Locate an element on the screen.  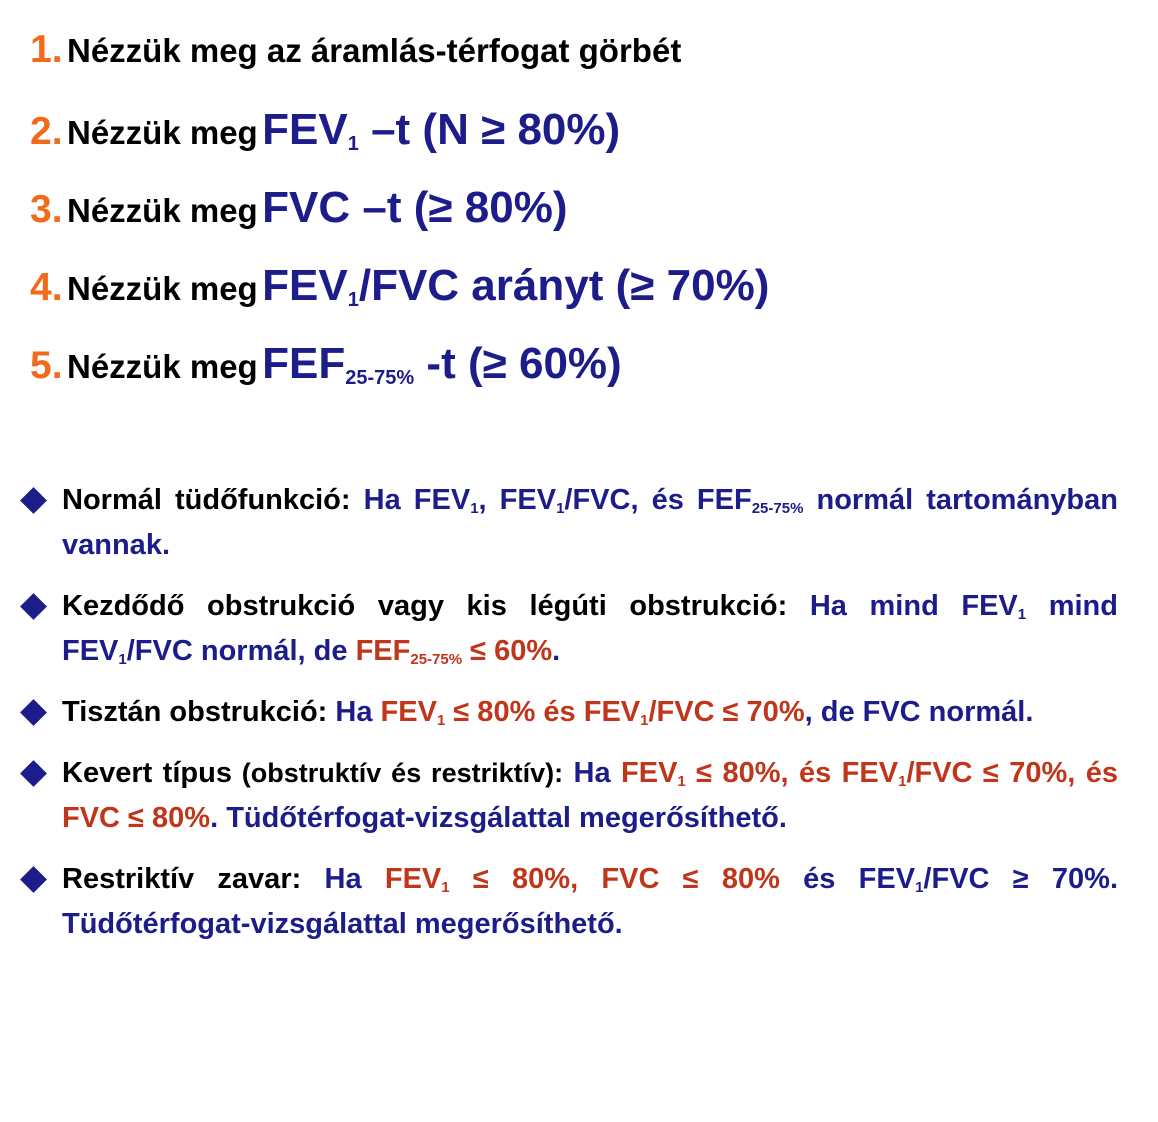
step-highlight: FVC –t (≥ 80%) is located at coordinates (415, 207).